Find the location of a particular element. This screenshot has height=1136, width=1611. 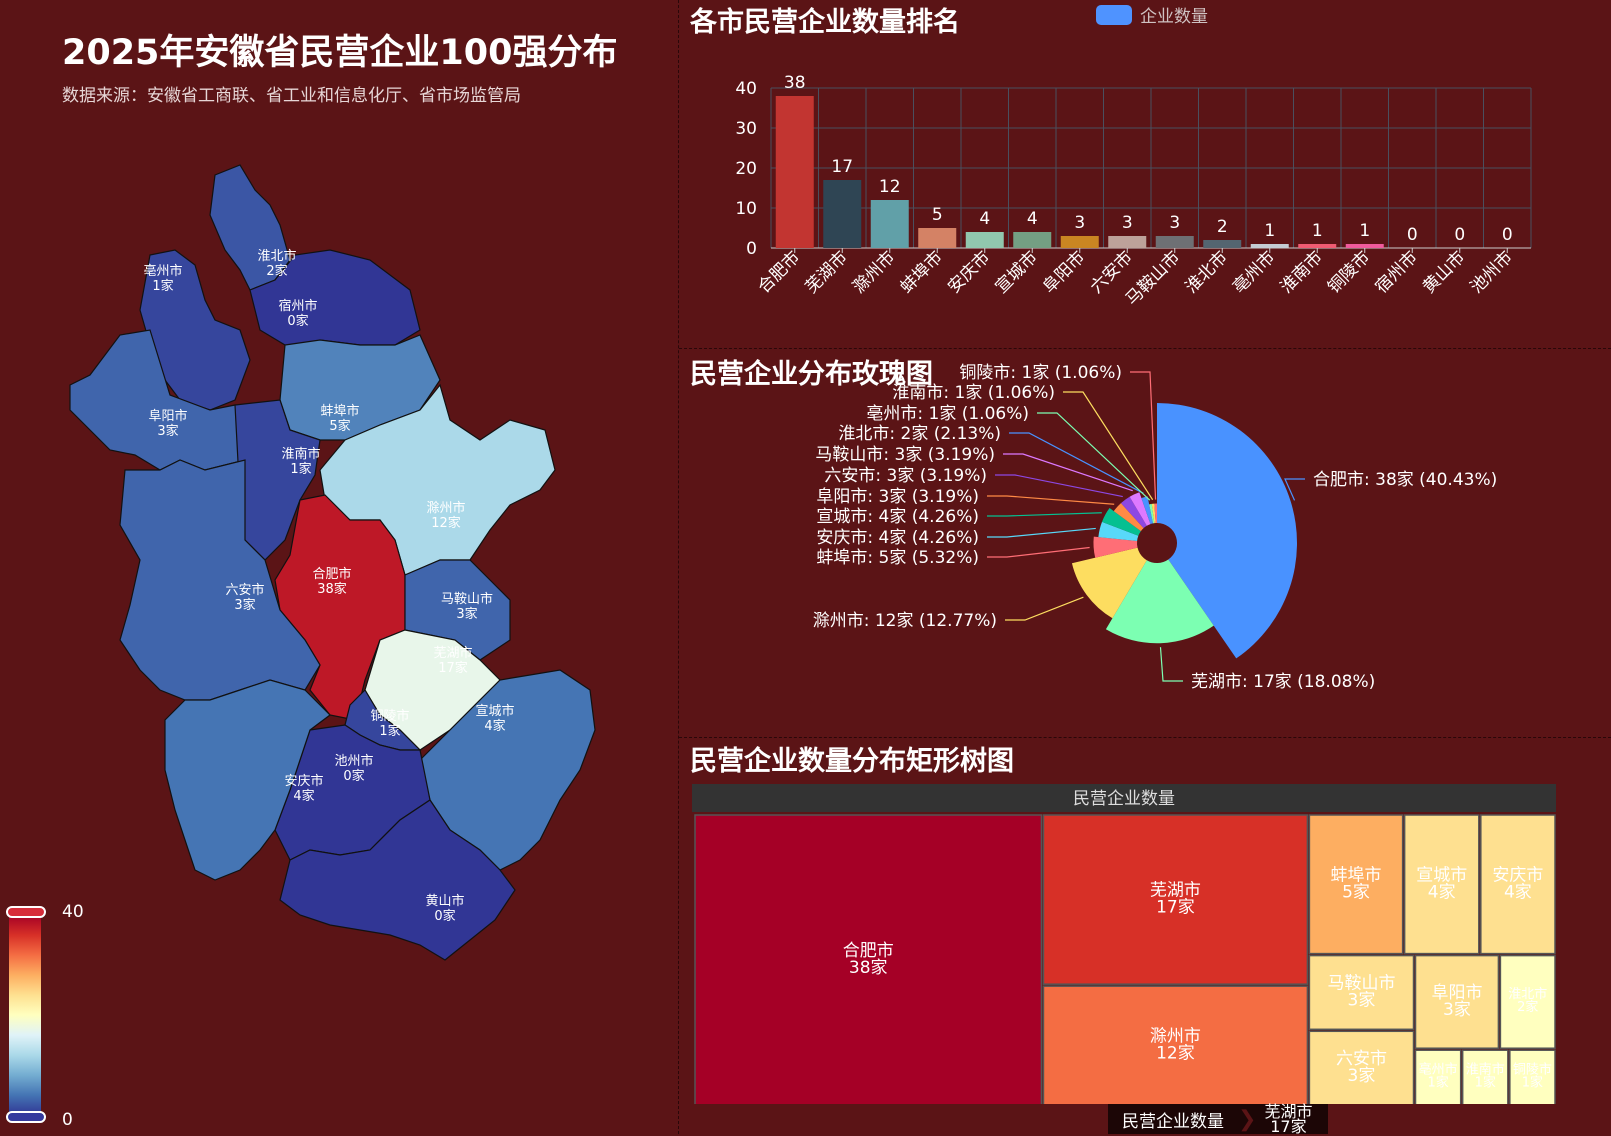

rose-label: 六安市: 3家 (3.19%) is located at coordinates (905, 476).